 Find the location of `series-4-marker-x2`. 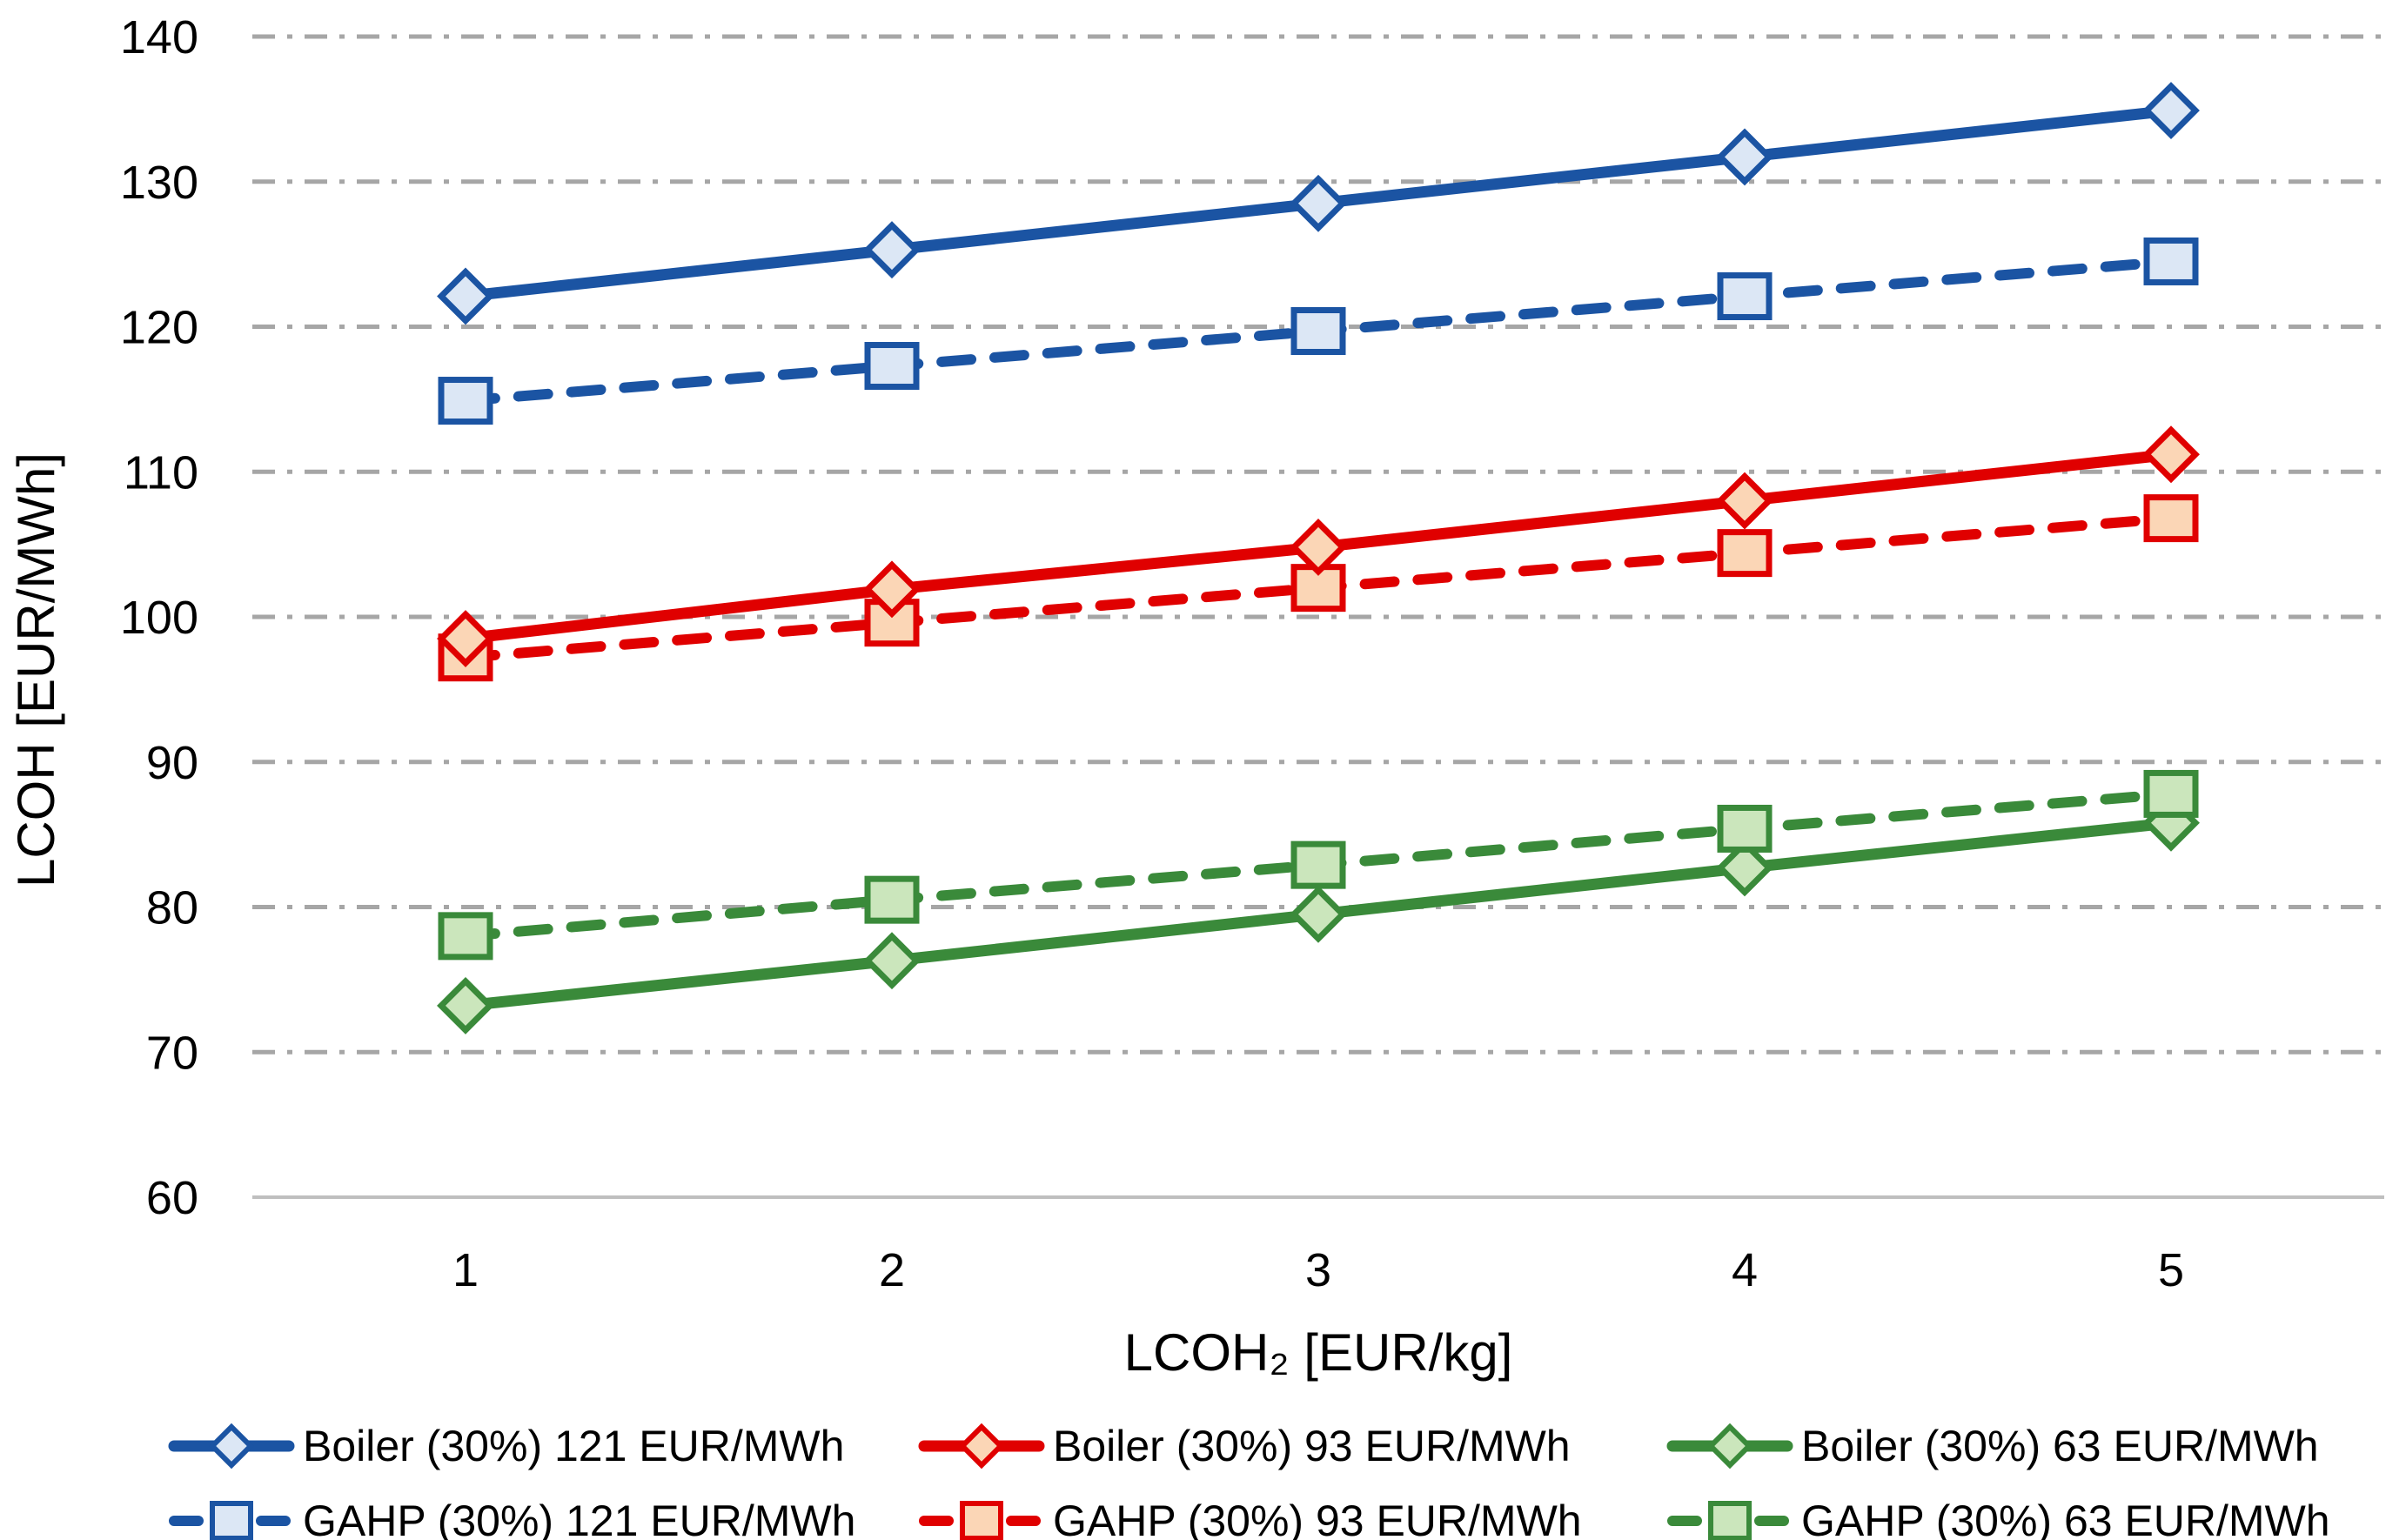

series-4-marker-x2 is located at coordinates (892, 961).